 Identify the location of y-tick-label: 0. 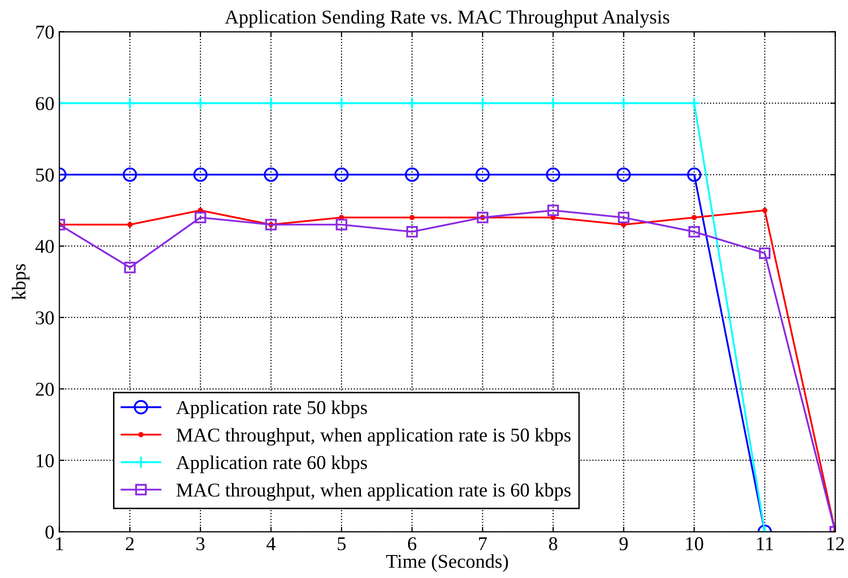
(50, 532).